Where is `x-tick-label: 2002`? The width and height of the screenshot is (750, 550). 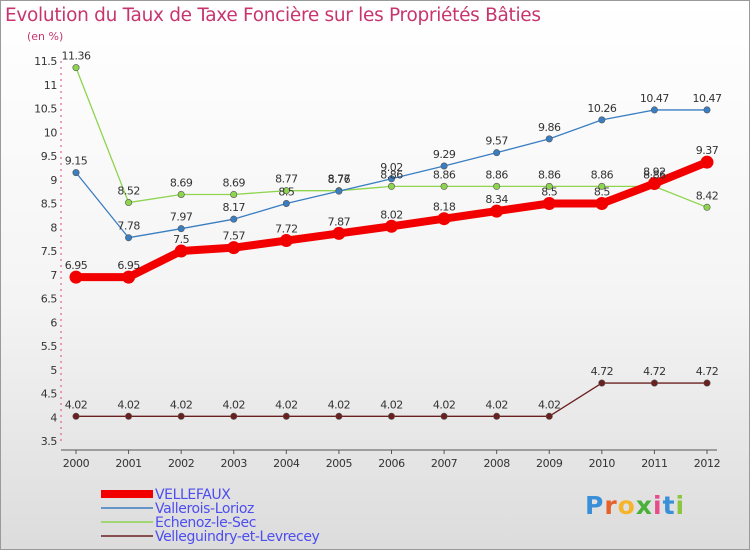
x-tick-label: 2002 is located at coordinates (181, 463).